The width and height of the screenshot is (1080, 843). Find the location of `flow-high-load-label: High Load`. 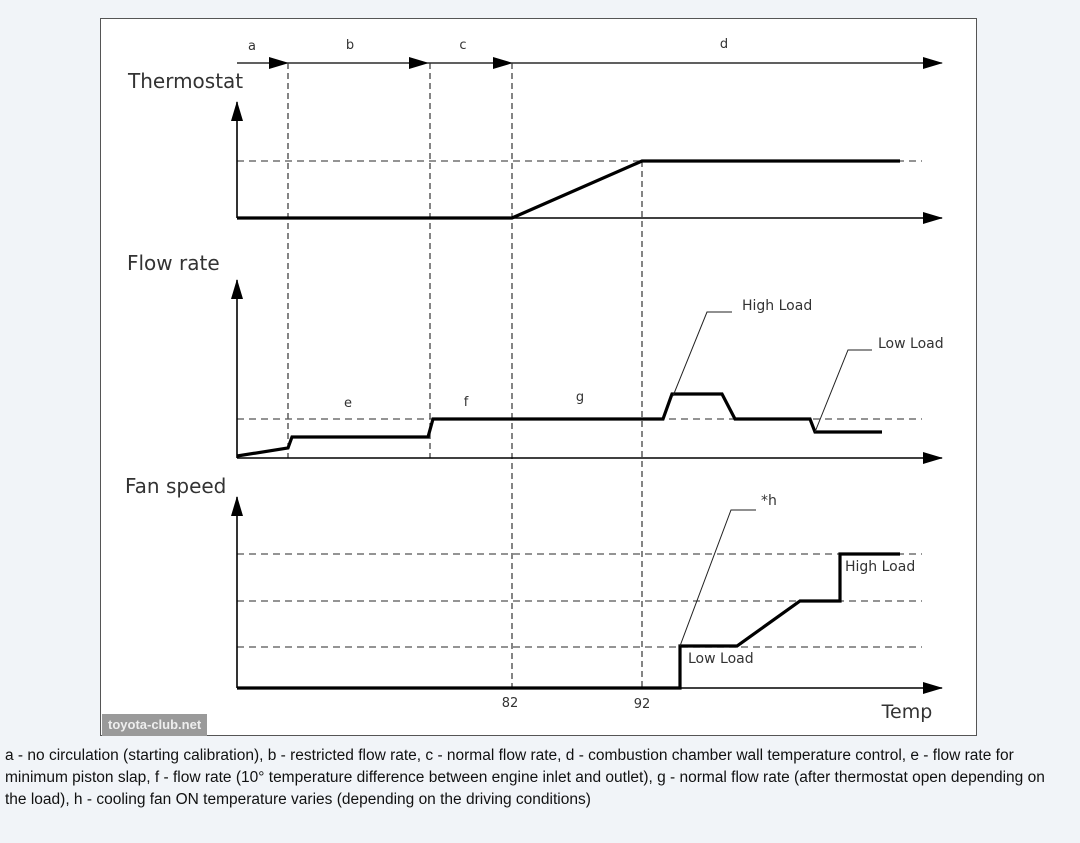

flow-high-load-label: High Load is located at coordinates (777, 306).